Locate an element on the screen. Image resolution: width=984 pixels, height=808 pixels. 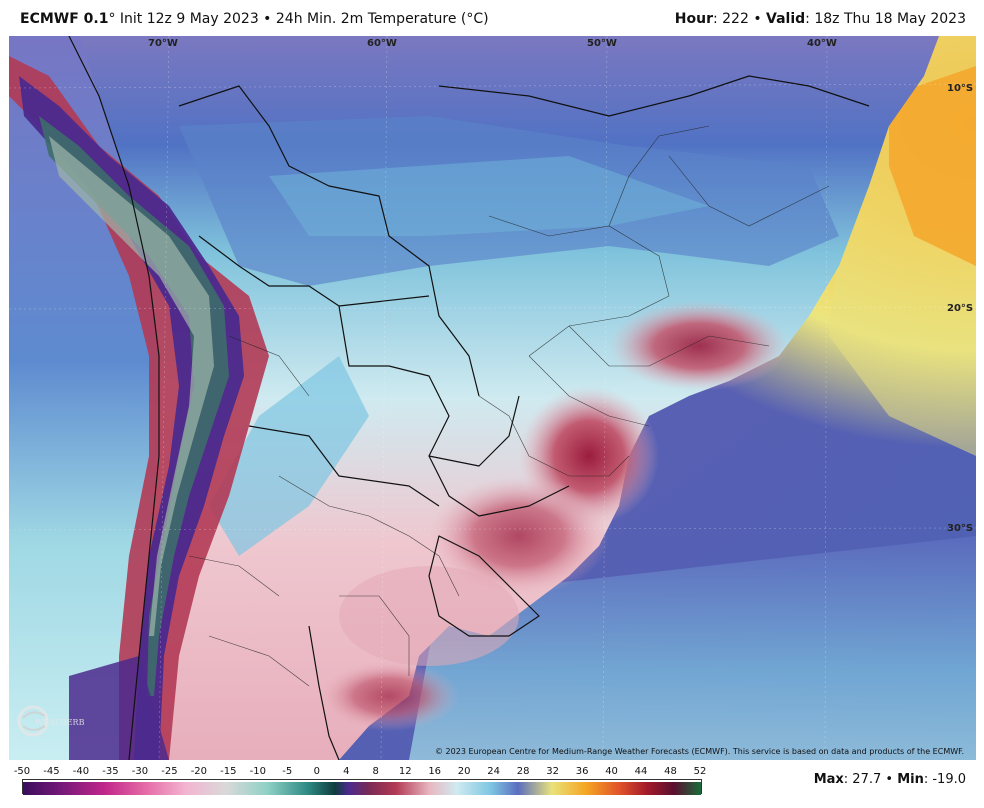
scale-tick-label: -50 is located at coordinates (22, 771).